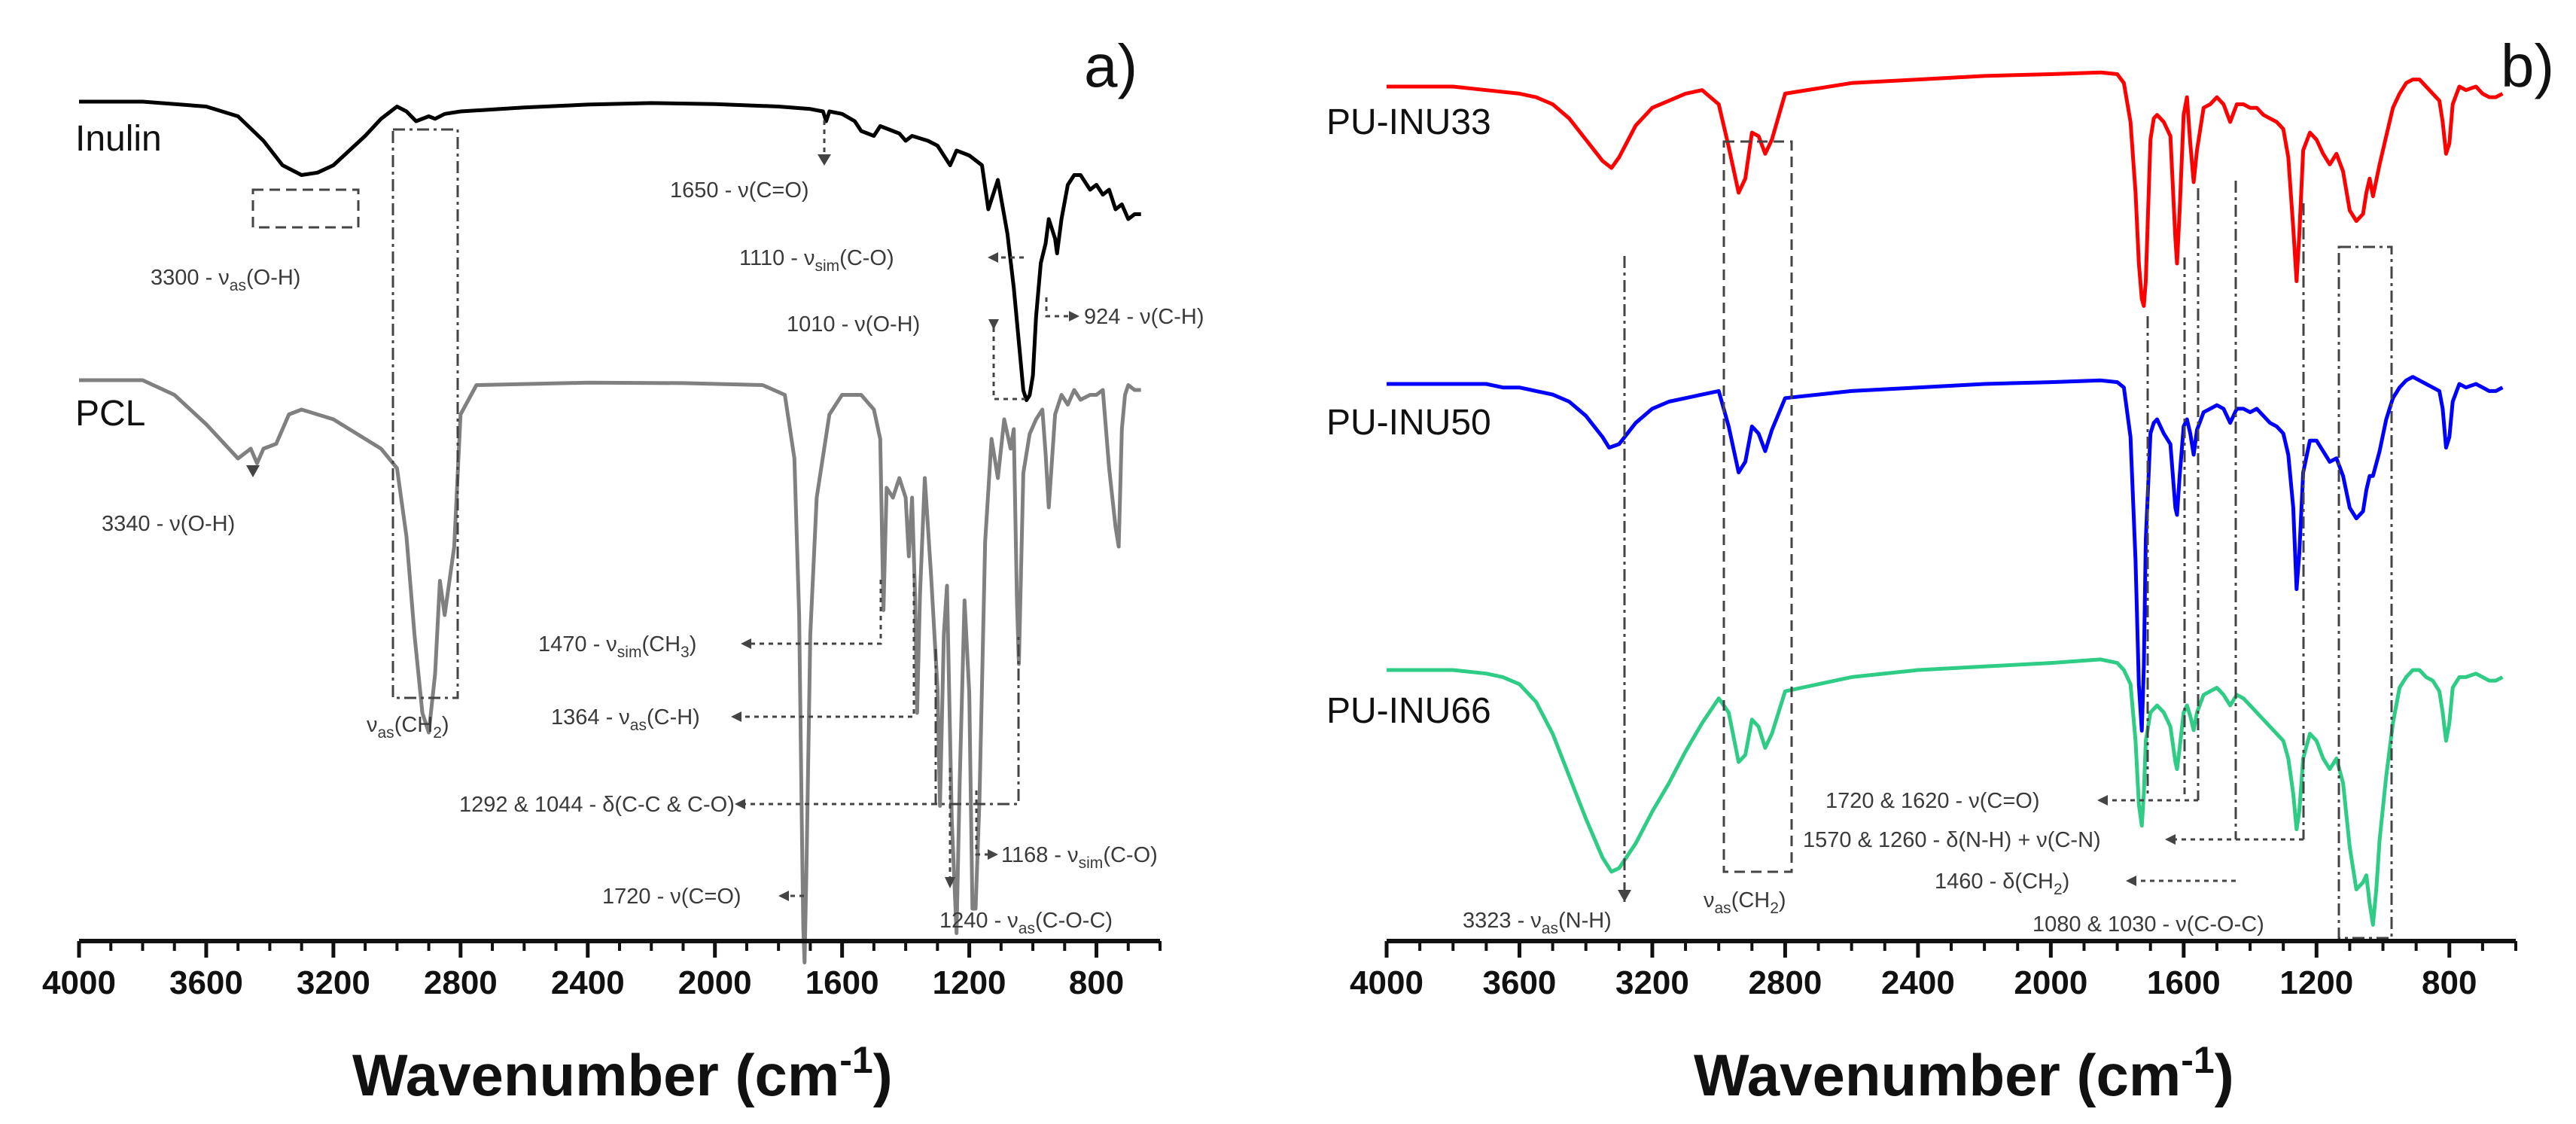  I want to click on panel-a-label: a), so click(1111, 65).